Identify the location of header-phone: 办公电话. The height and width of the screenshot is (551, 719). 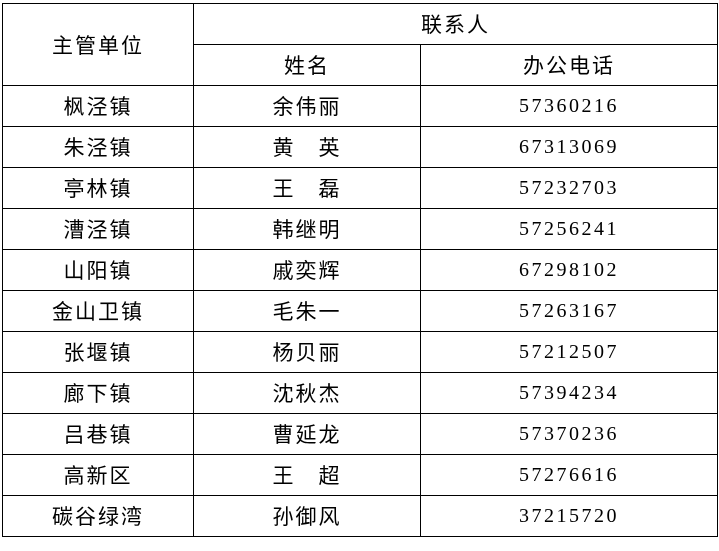
(569, 65).